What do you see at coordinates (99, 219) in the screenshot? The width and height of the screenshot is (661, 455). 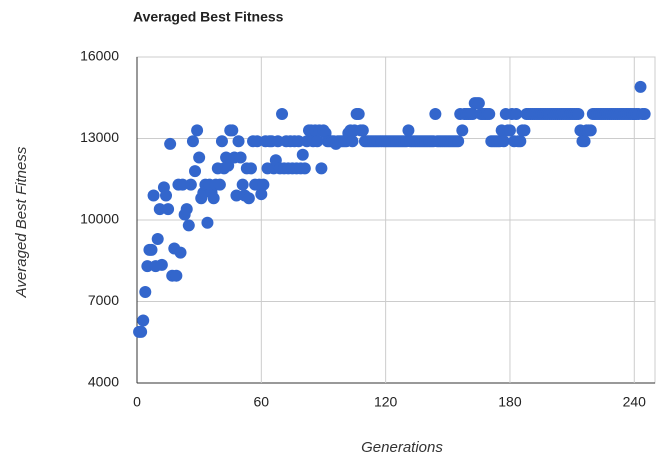 I see `y-tick-label: 10000` at bounding box center [99, 219].